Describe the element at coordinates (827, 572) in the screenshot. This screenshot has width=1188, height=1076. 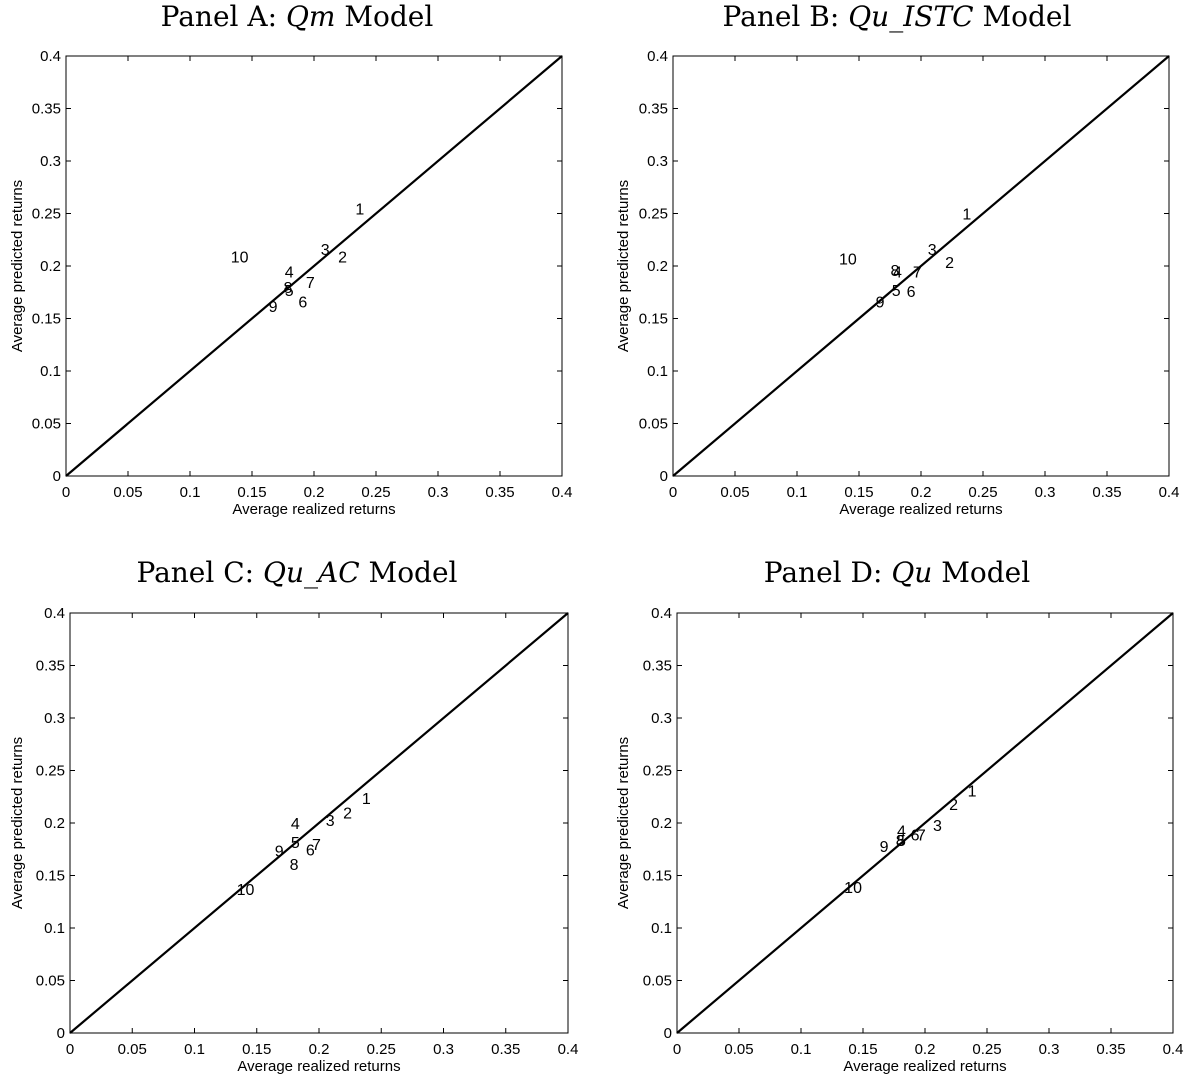
I see `panel-title-prefix: Panel D:` at that location.